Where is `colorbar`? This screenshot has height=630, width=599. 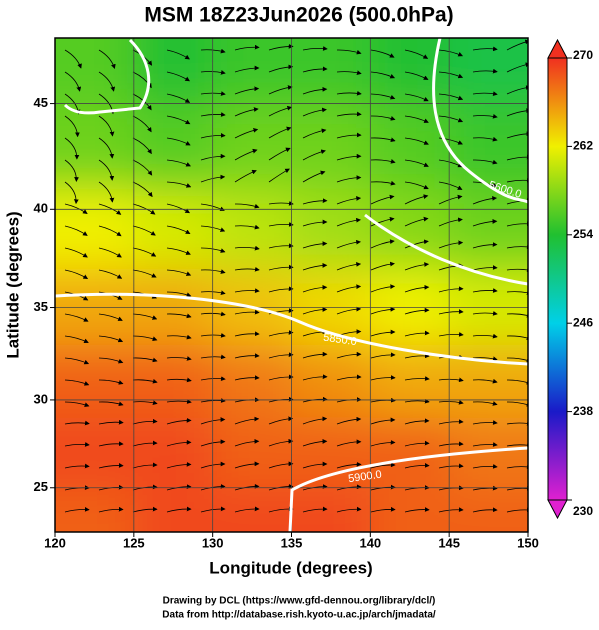 colorbar is located at coordinates (559, 279).